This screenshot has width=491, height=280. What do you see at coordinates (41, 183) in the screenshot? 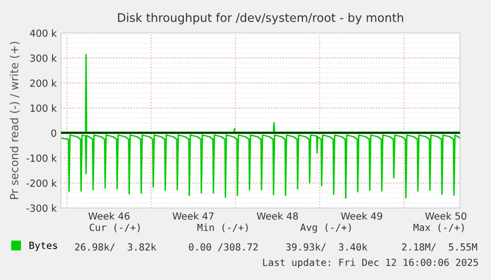
I see `y-tick-label: -200 k` at bounding box center [41, 183].